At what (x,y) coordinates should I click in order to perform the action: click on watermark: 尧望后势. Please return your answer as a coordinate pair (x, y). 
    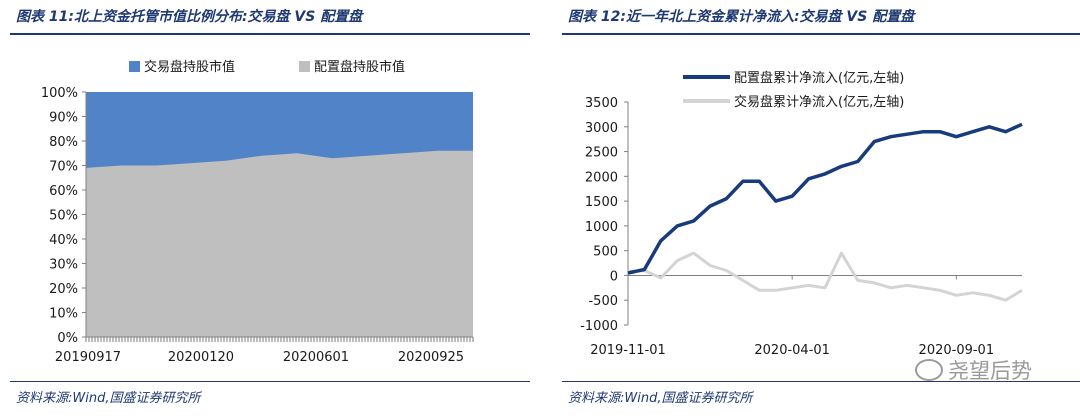
    Looking at the image, I should click on (973, 370).